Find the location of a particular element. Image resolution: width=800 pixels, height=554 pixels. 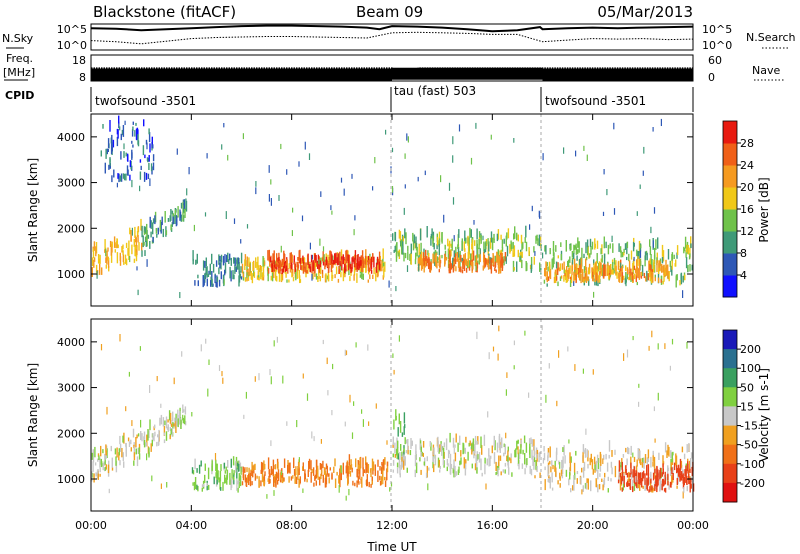

velocity-colorbar-tick-label: -50 is located at coordinates (749, 445).